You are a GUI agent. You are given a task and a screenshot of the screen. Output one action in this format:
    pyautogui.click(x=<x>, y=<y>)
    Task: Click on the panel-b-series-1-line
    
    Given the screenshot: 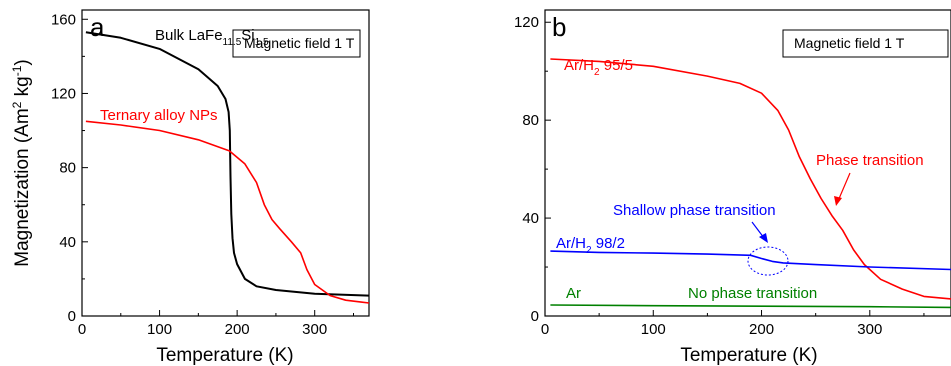 What is the action you would take?
    pyautogui.click(x=750, y=260)
    